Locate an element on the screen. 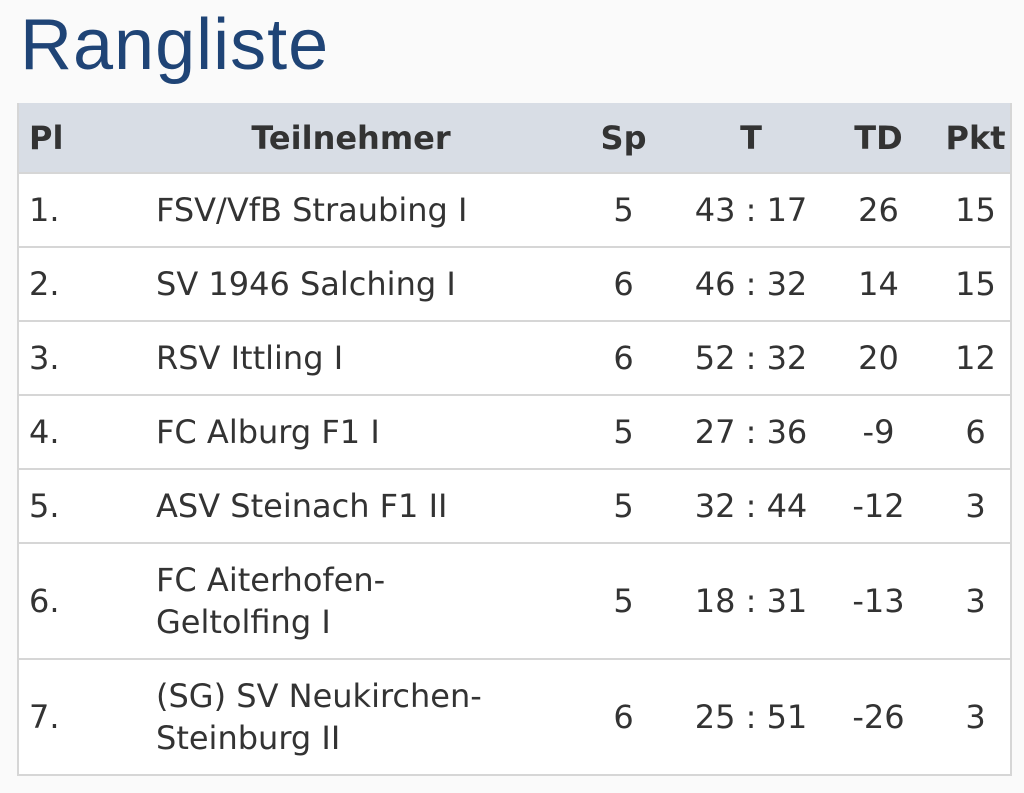 The width and height of the screenshot is (1024, 793). table-cell: 43 : 17 is located at coordinates (751, 209).